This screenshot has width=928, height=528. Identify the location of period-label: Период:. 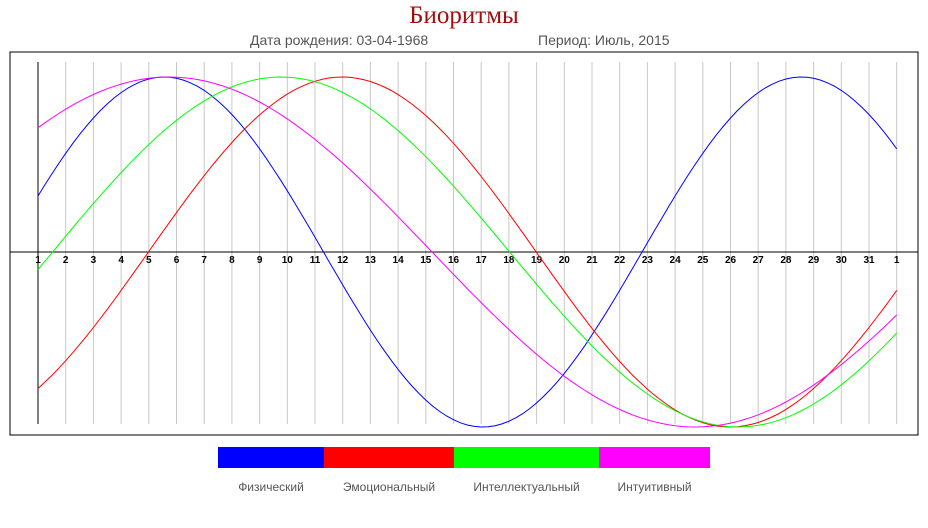
(564, 40).